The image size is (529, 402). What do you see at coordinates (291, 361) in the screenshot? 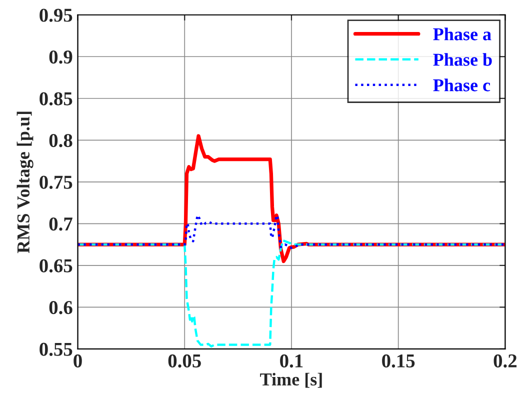
I see `x-tick-label: 0.1` at bounding box center [291, 361].